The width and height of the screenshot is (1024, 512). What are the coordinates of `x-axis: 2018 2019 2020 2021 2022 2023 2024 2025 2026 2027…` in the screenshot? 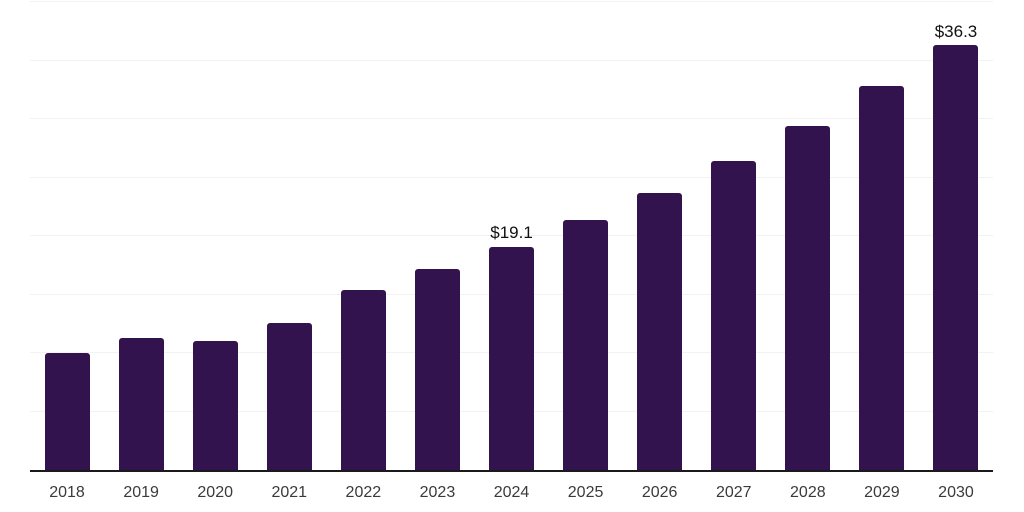 It's located at (511, 493).